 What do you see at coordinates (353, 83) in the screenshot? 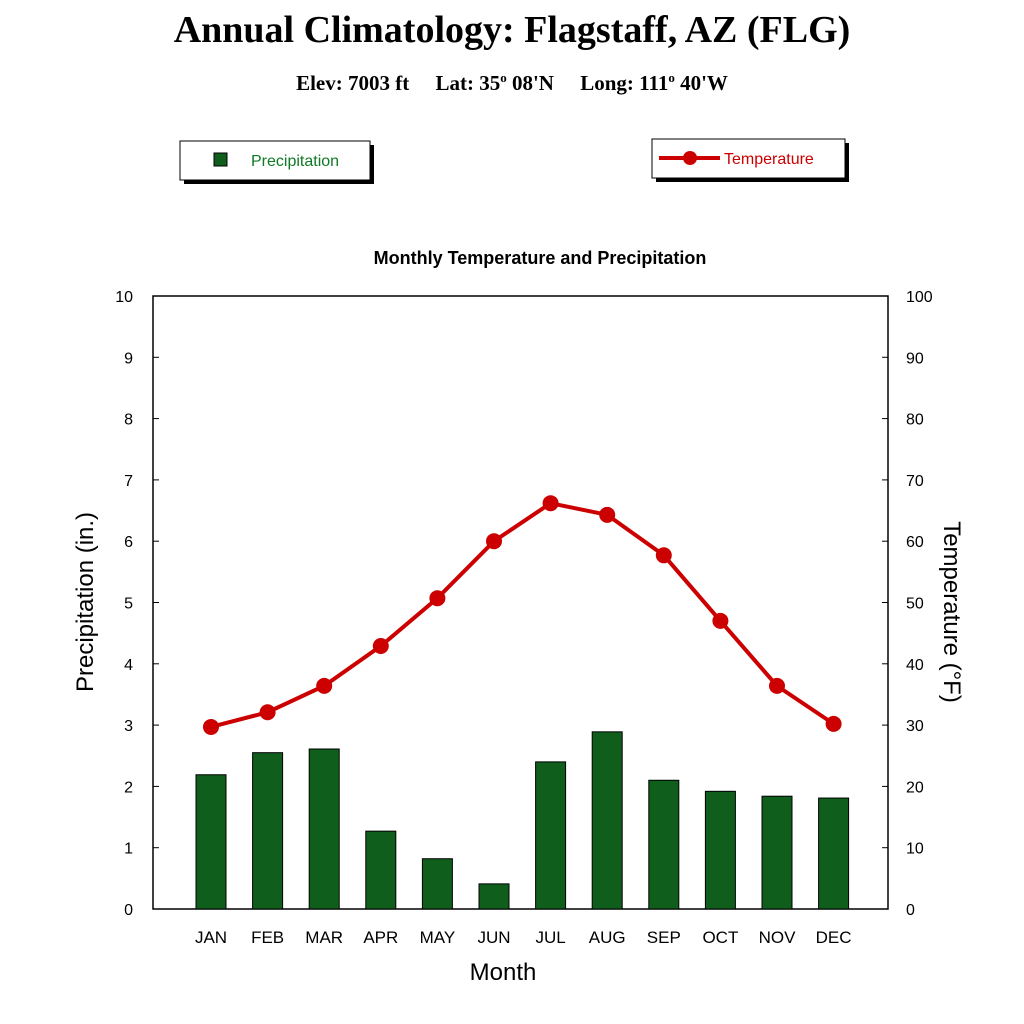
I see `elevation: Elev: 7003 ft` at bounding box center [353, 83].